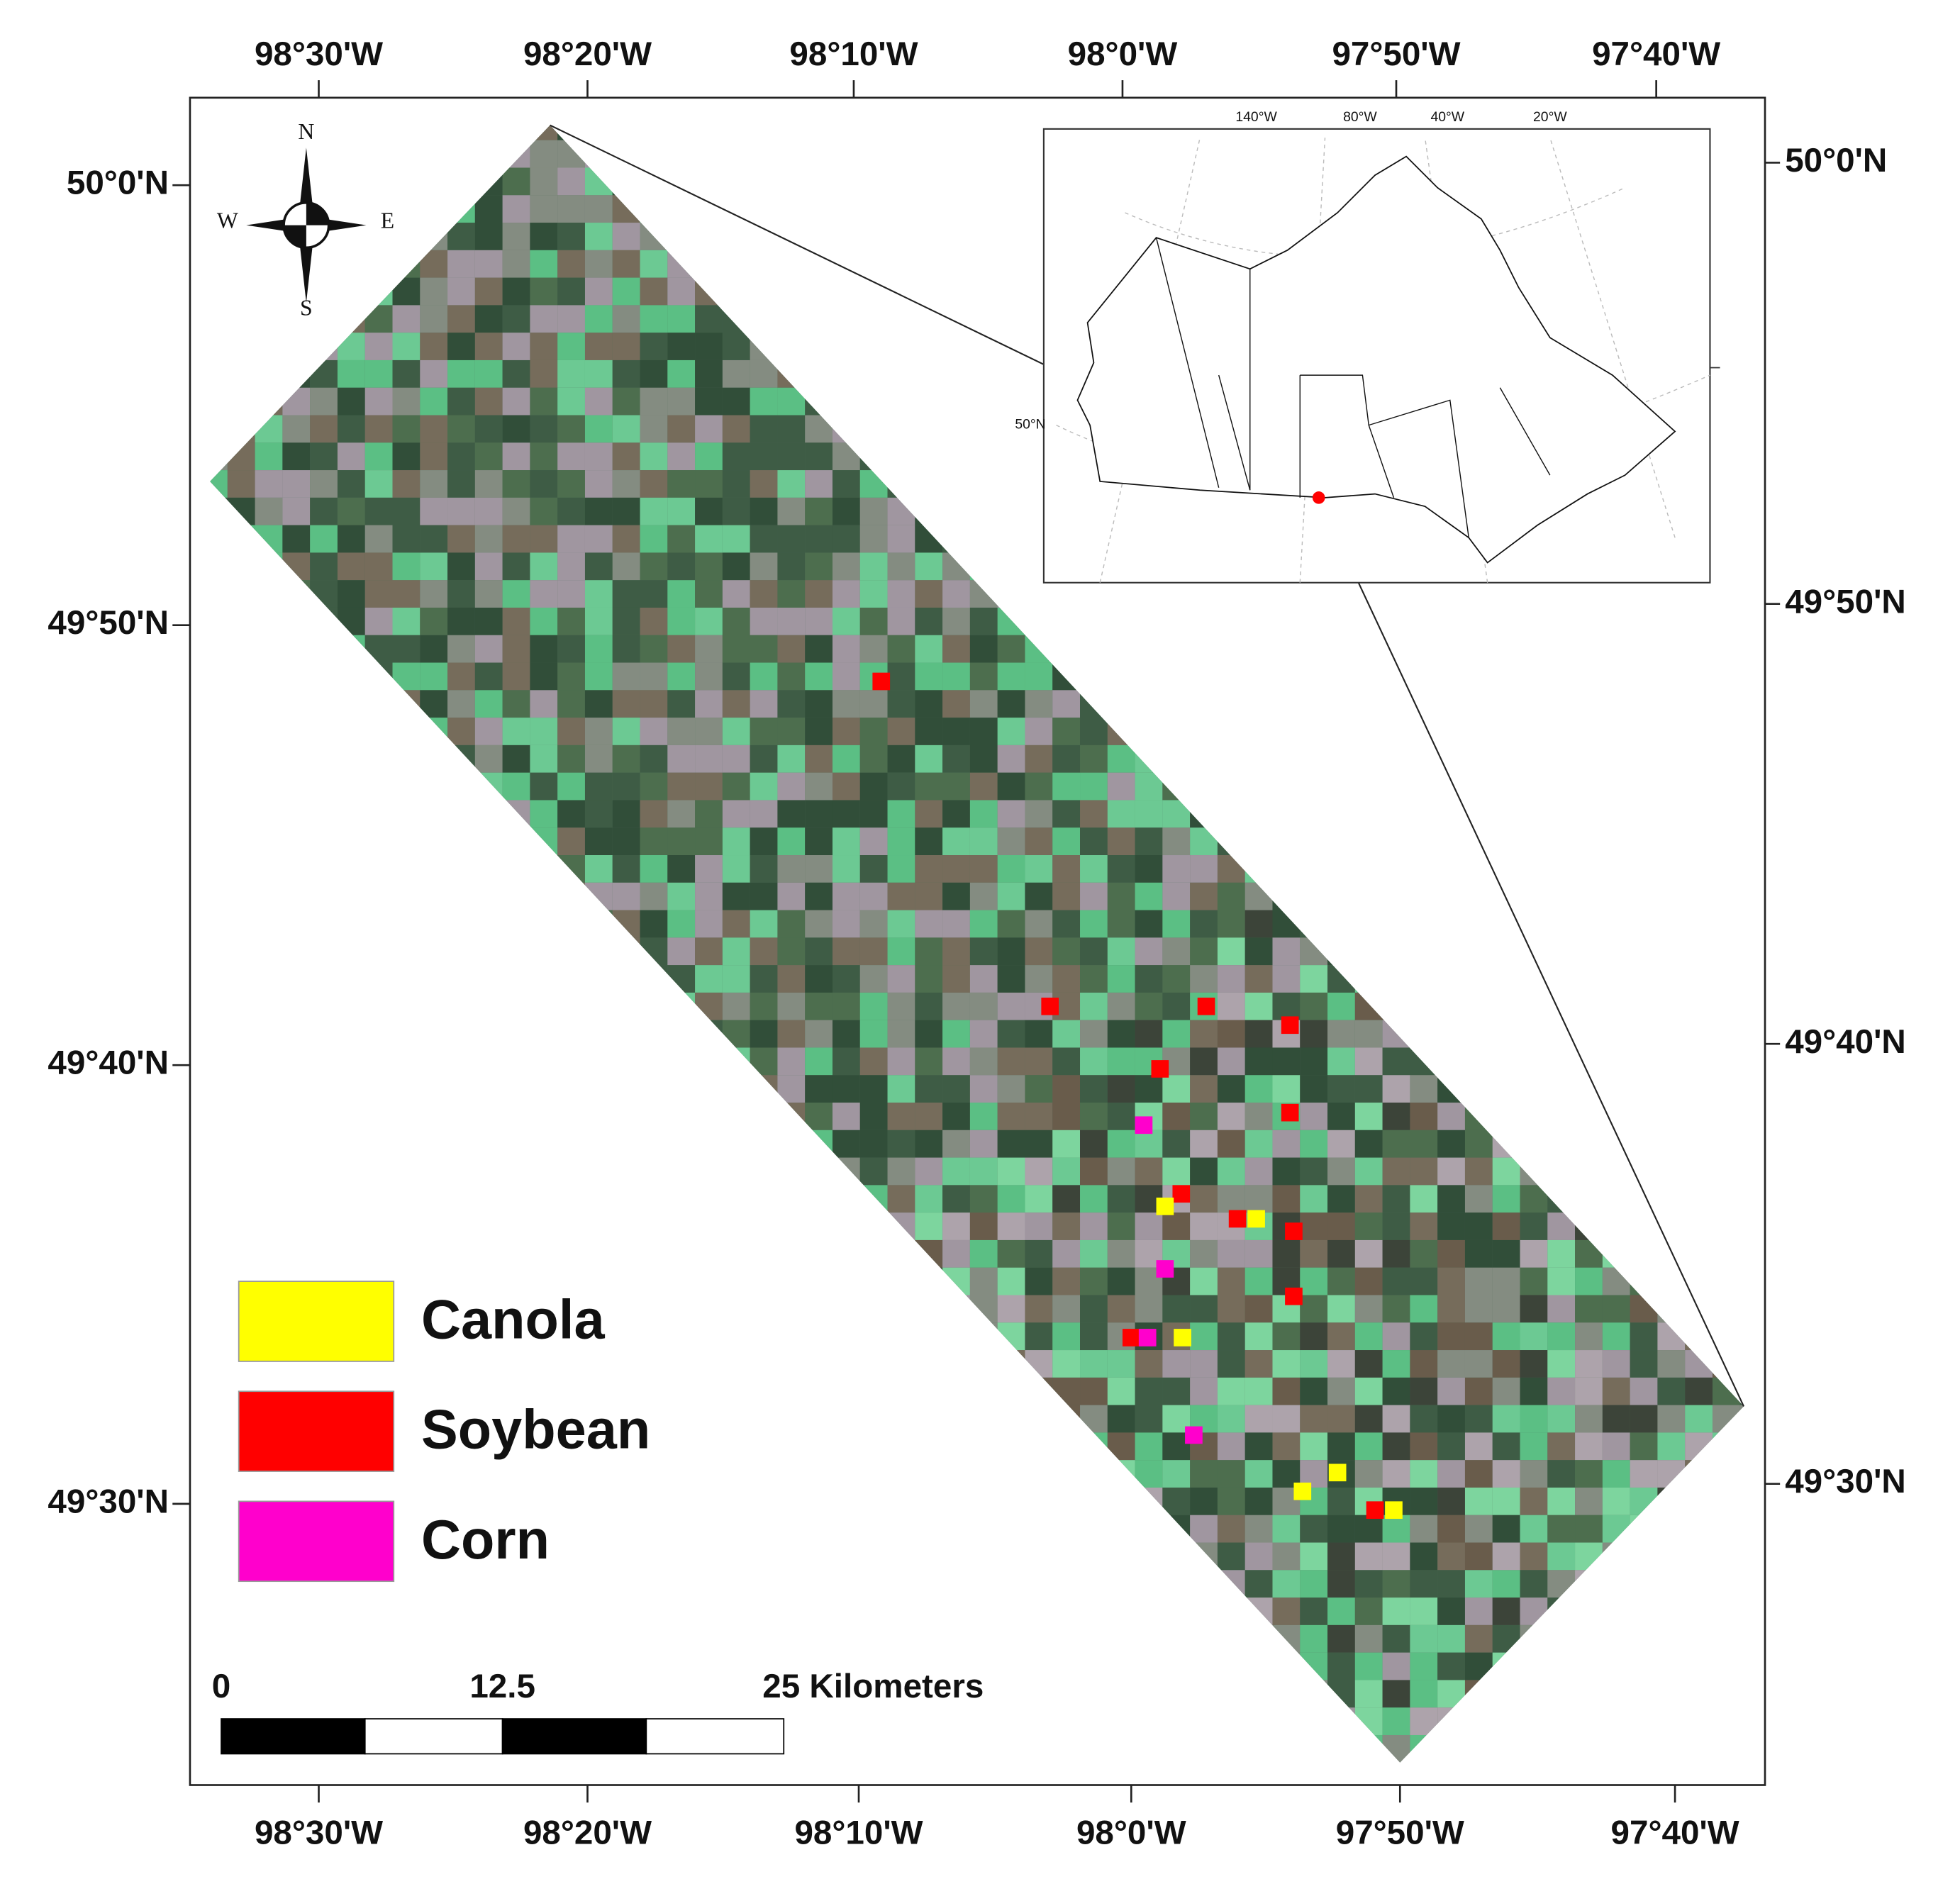 The height and width of the screenshot is (1879, 1960). I want to click on crop-field, so click(1294, 1296).